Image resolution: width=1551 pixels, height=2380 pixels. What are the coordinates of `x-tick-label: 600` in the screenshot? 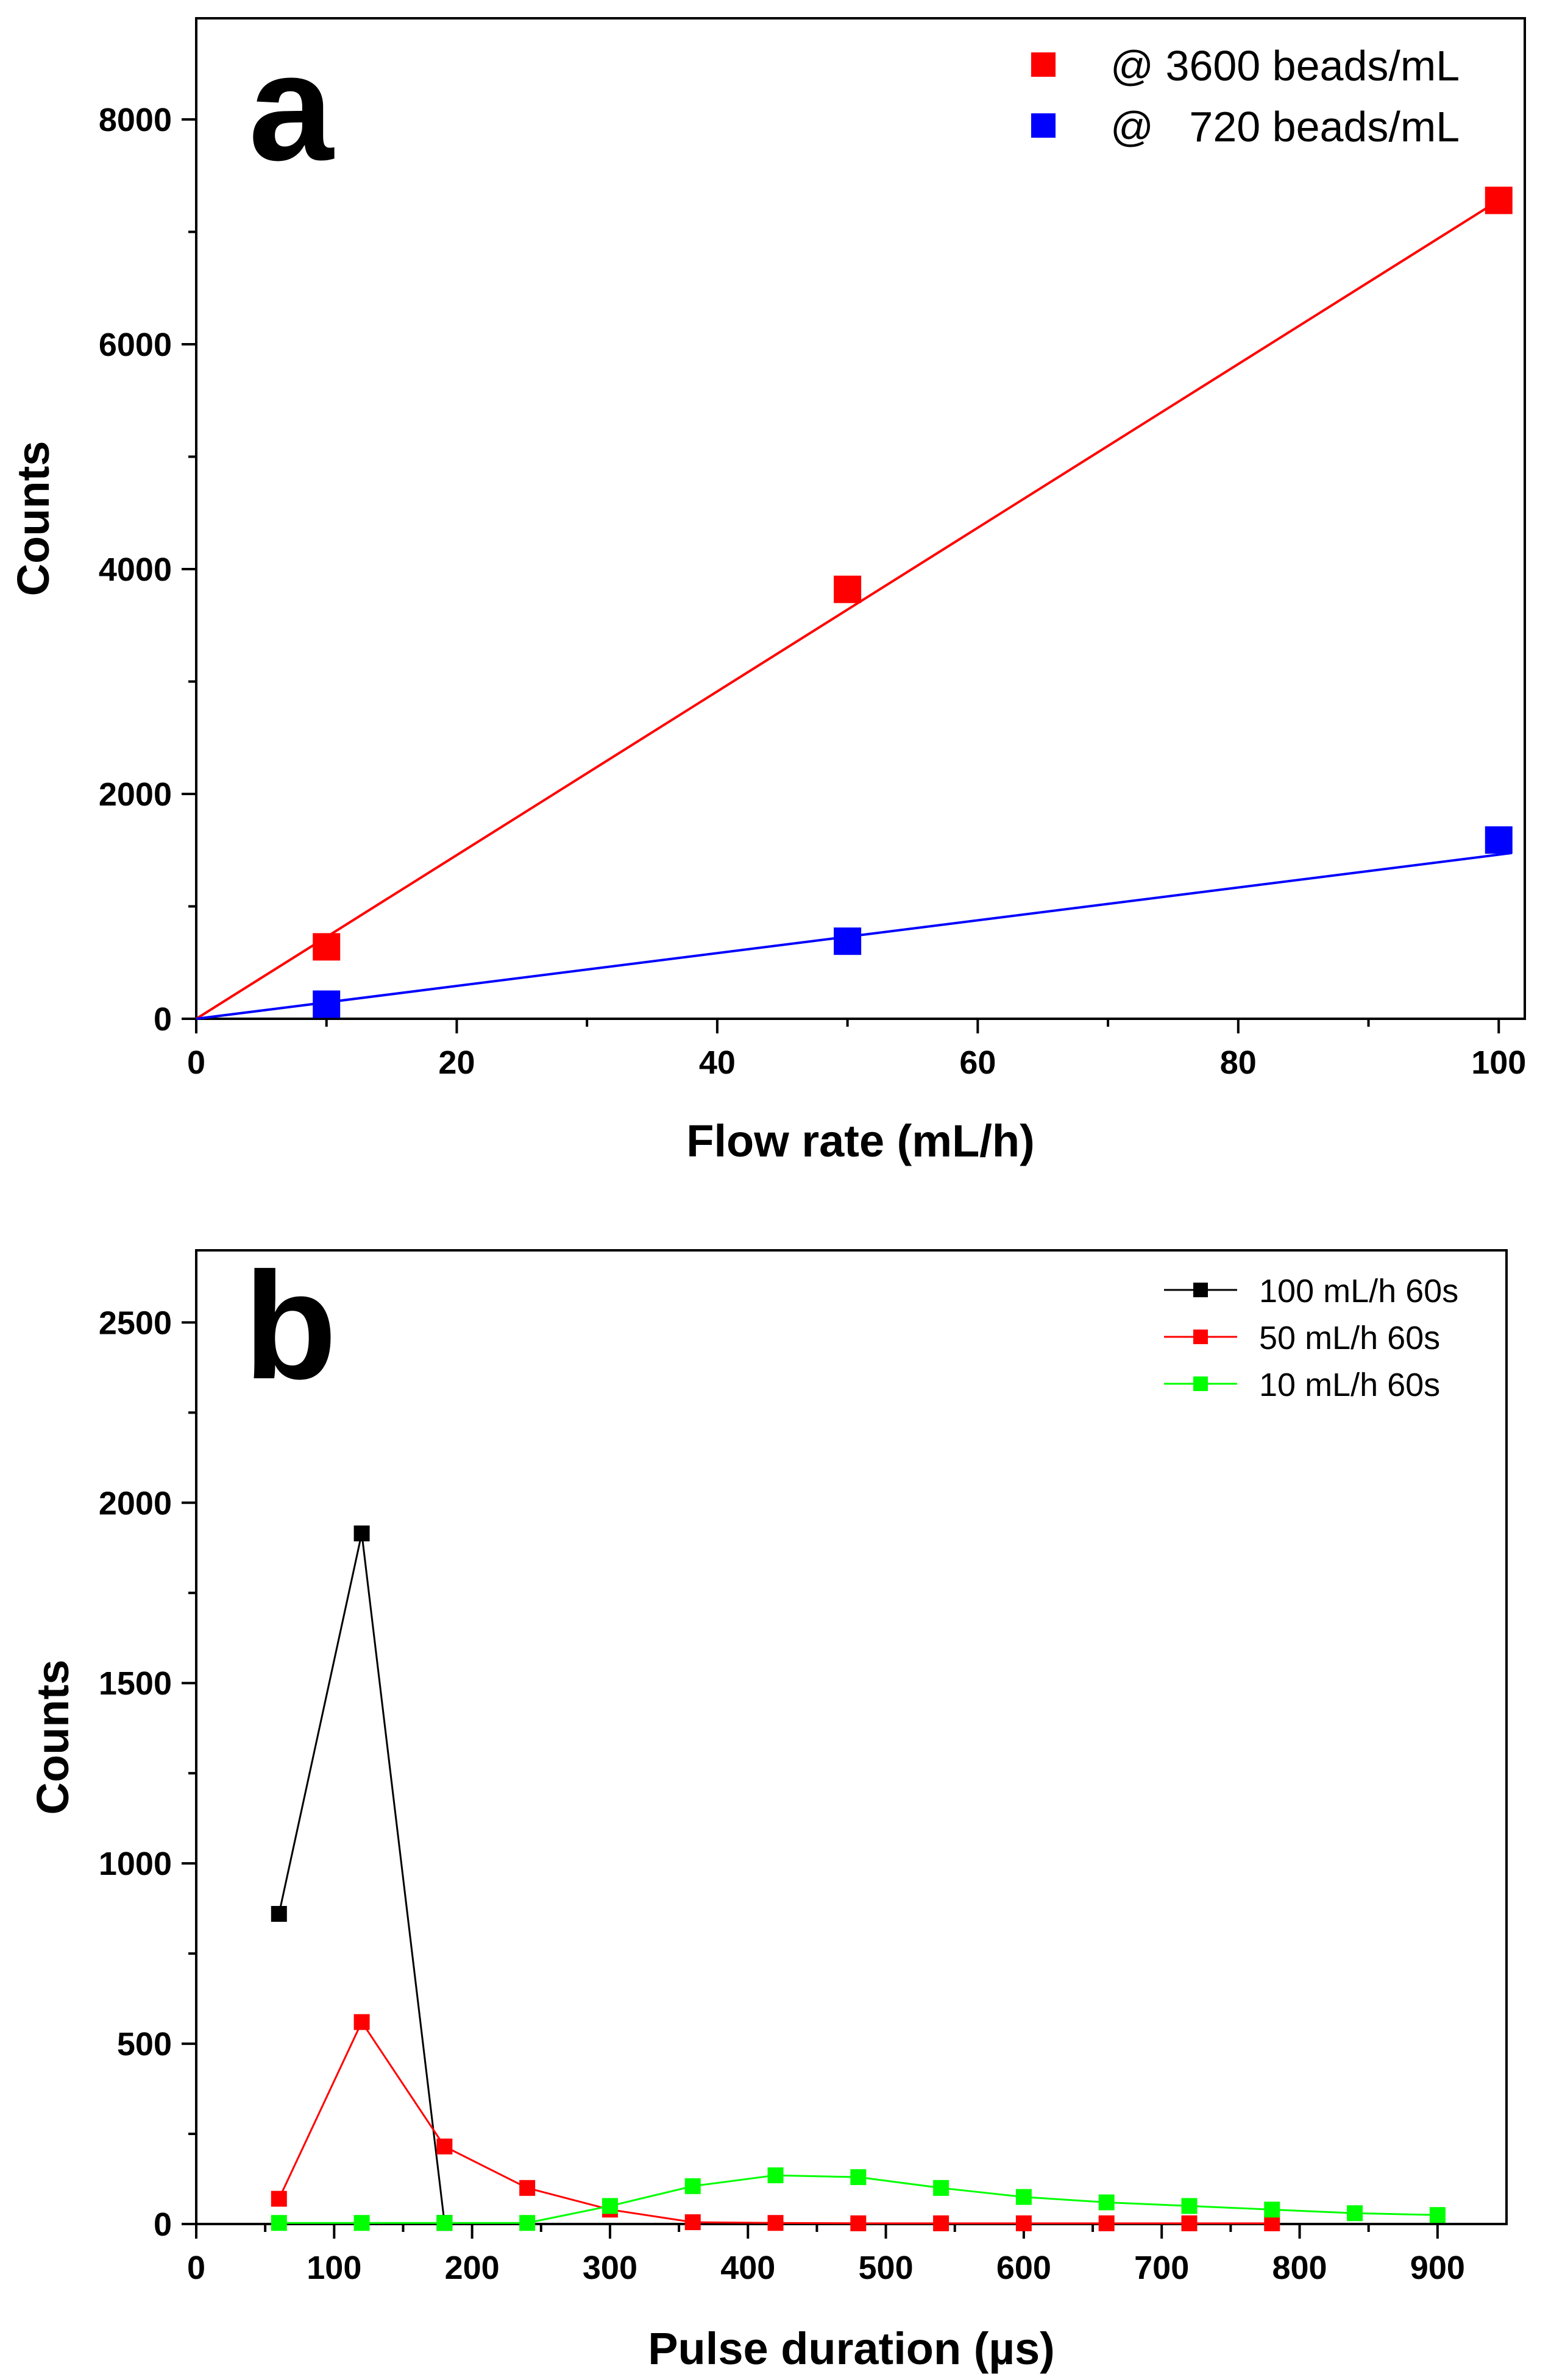 It's located at (1023, 2268).